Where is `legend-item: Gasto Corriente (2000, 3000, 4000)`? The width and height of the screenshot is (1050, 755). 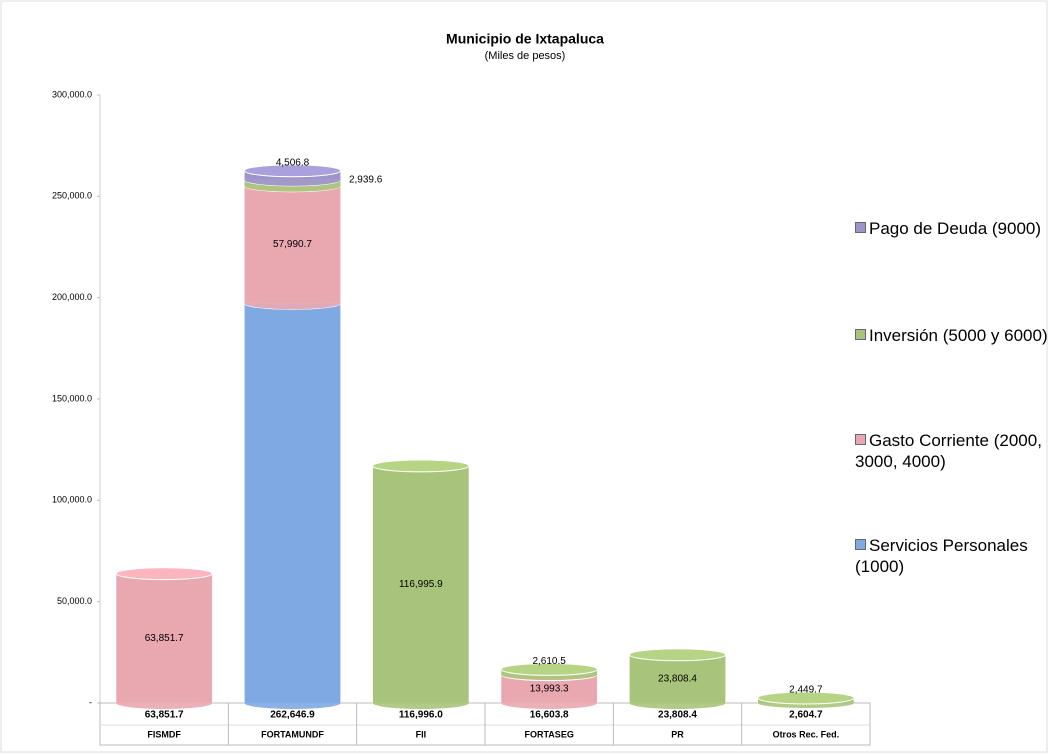 legend-item: Gasto Corriente (2000, 3000, 4000) is located at coordinates (952, 451).